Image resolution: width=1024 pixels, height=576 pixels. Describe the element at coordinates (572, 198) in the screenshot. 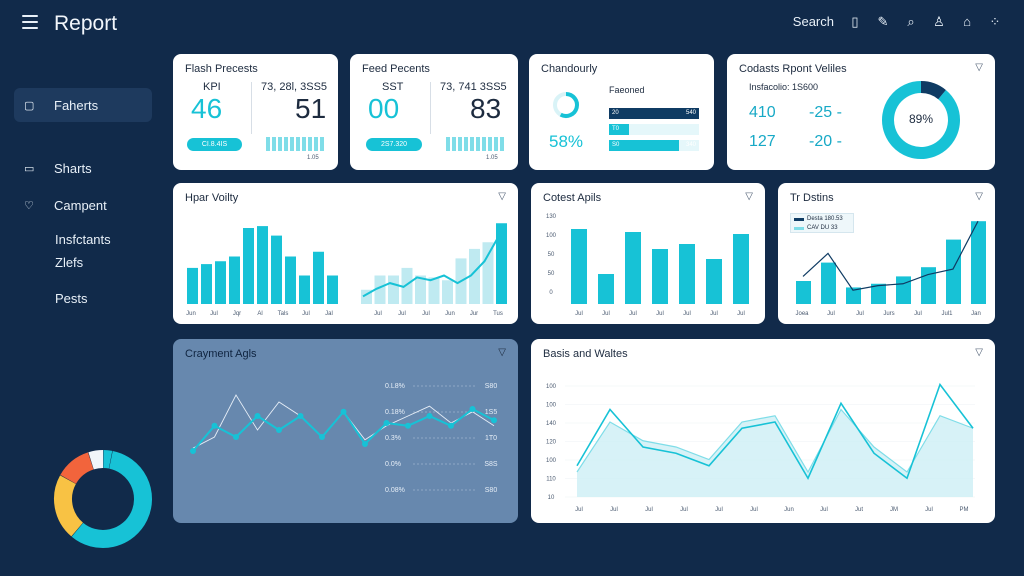

I see `card-title: Cotest Apils` at that location.